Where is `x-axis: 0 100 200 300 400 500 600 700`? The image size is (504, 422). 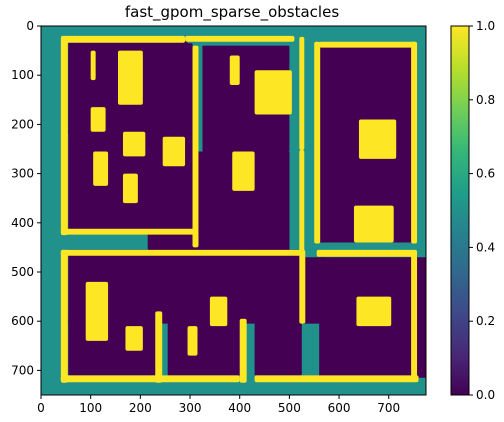 x-axis: 0 100 200 300 400 500 600 700 is located at coordinates (218, 405).